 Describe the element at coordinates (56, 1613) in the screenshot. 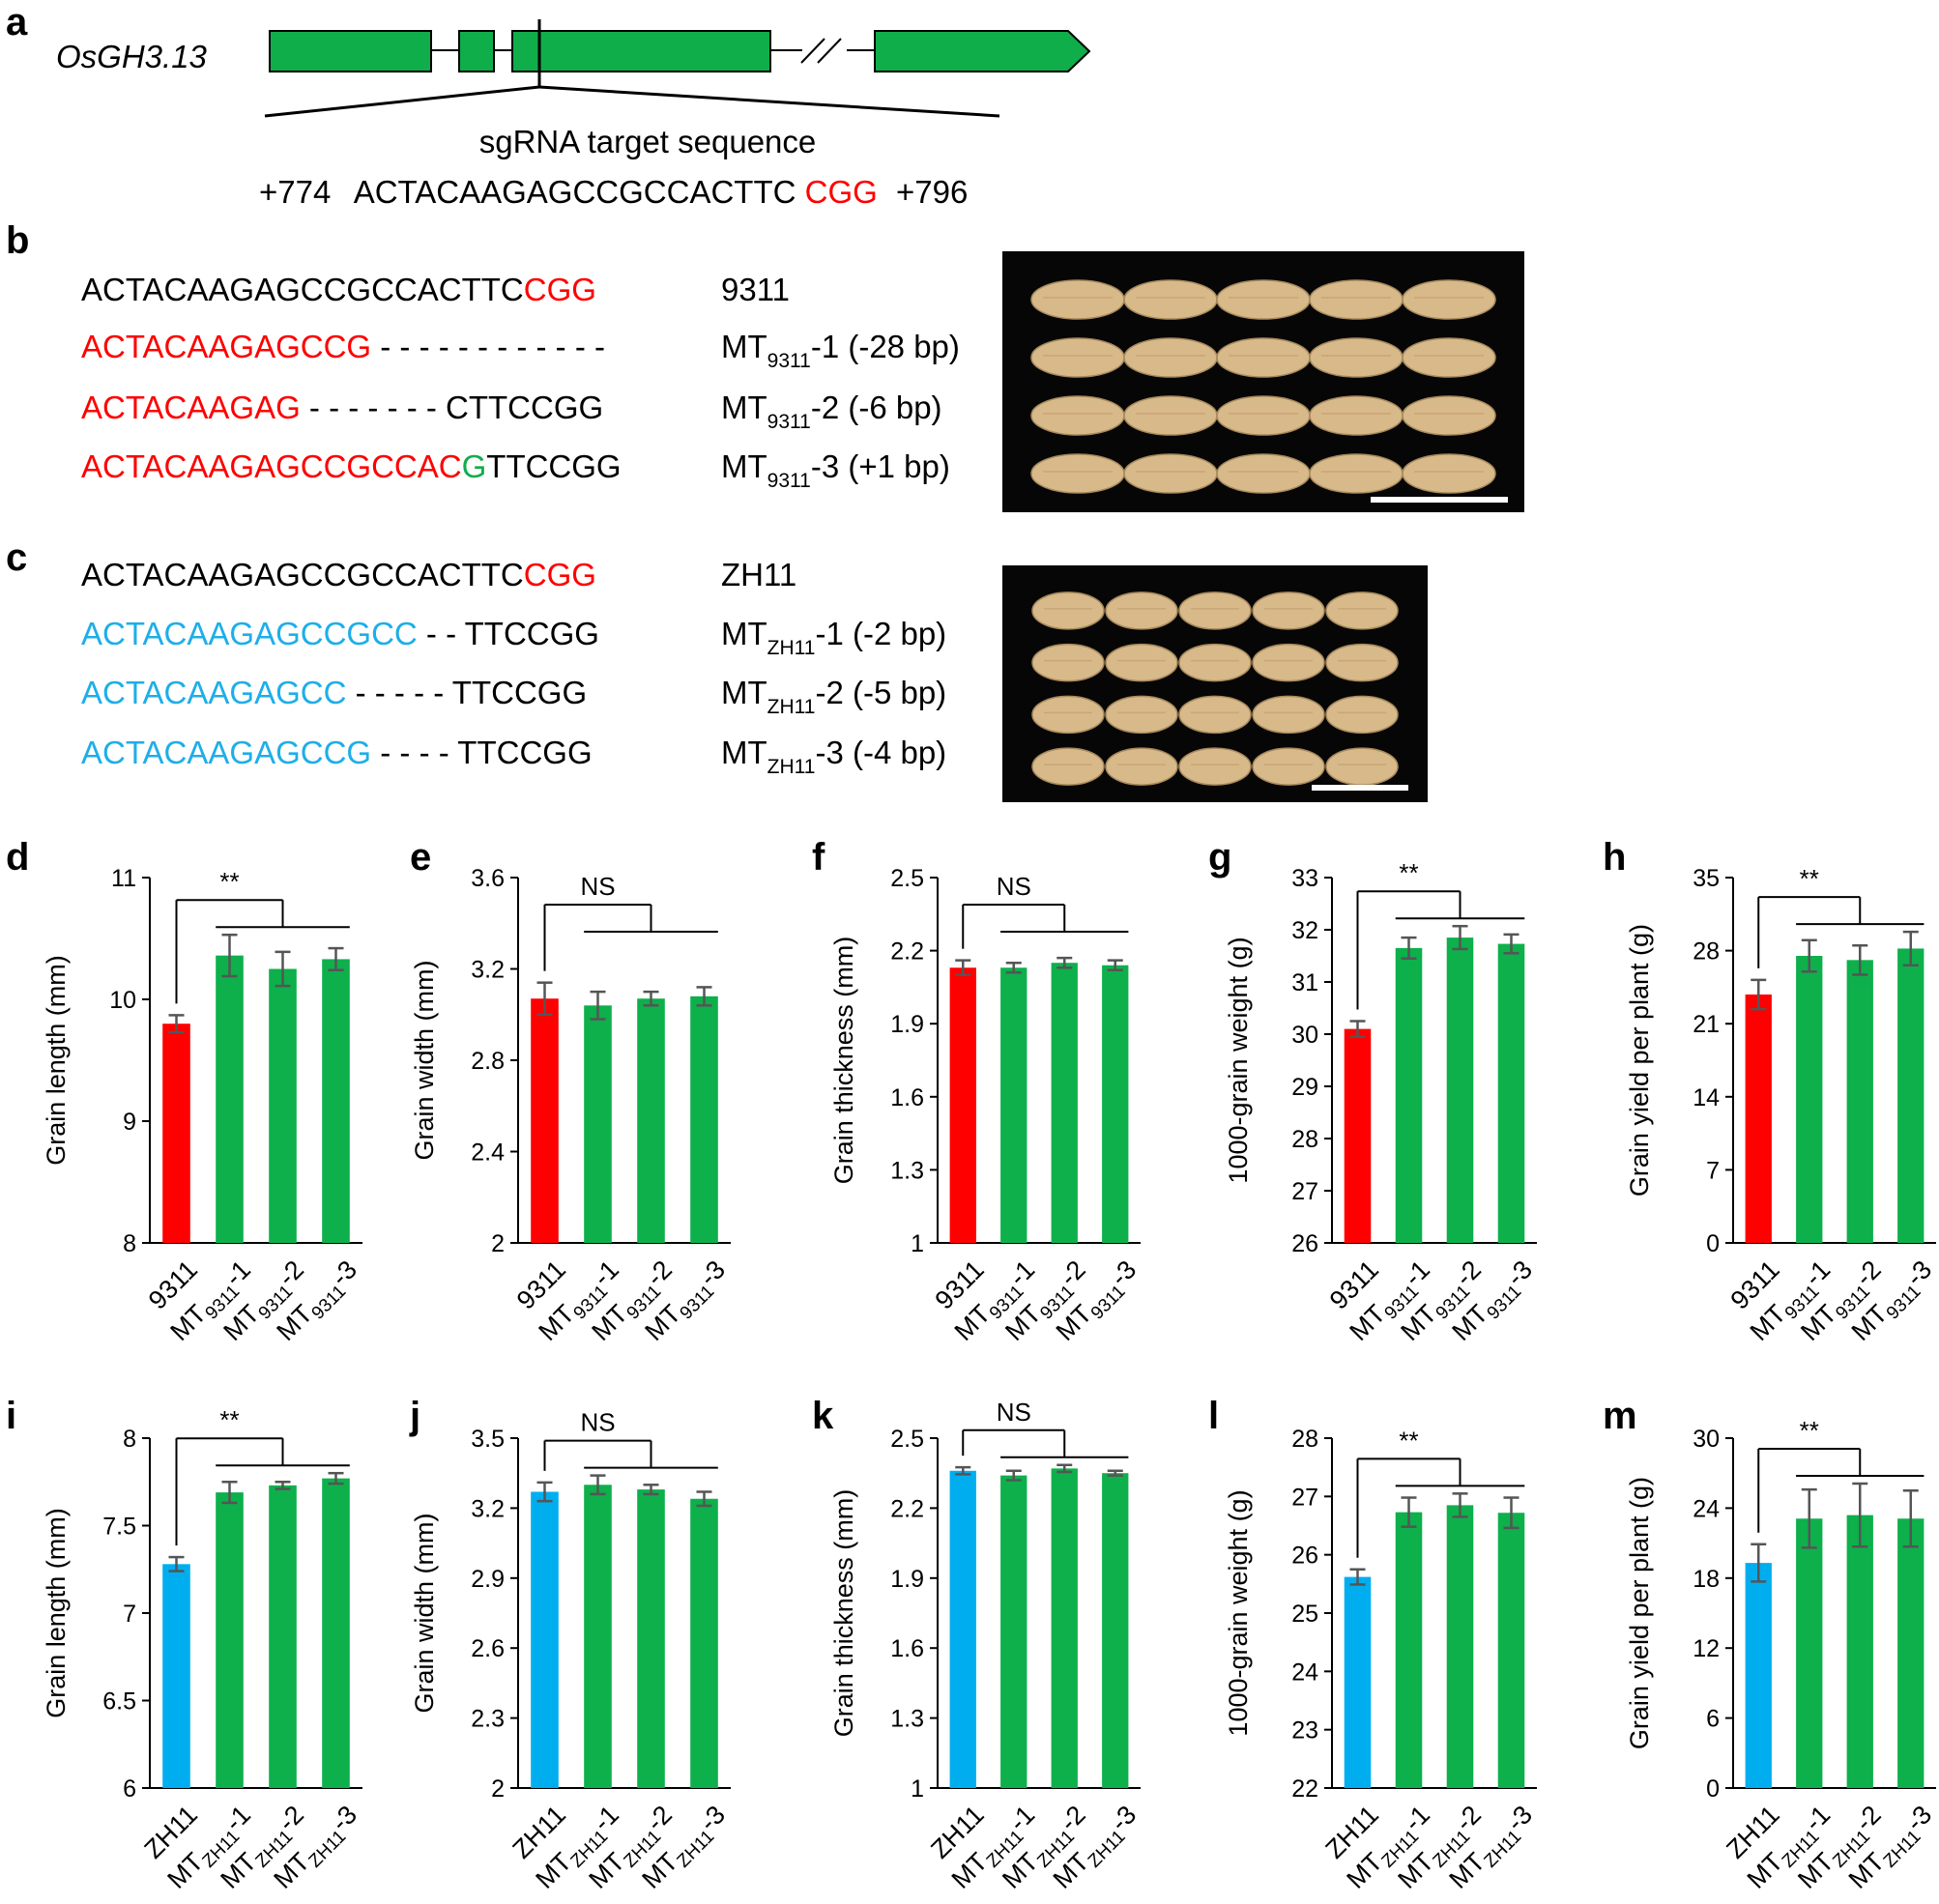

I see `y-axis-title: Grain length (mm)` at that location.